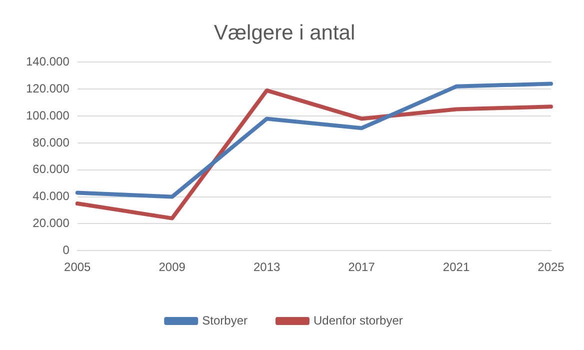 The width and height of the screenshot is (584, 350). What do you see at coordinates (225, 320) in the screenshot?
I see `legend-label: Storbyer` at bounding box center [225, 320].